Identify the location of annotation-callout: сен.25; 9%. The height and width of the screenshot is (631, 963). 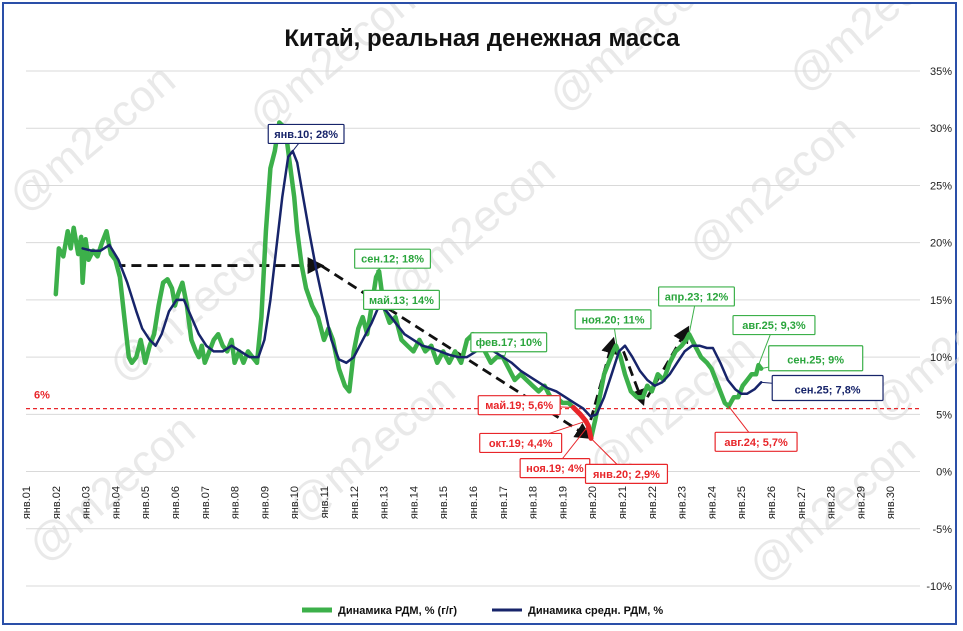
(812, 358).